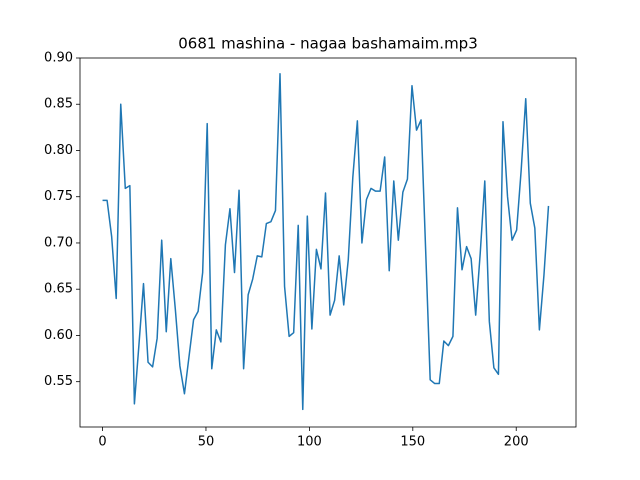 This screenshot has width=640, height=480. Describe the element at coordinates (206, 442) in the screenshot. I see `x-tick-label: 50` at that location.